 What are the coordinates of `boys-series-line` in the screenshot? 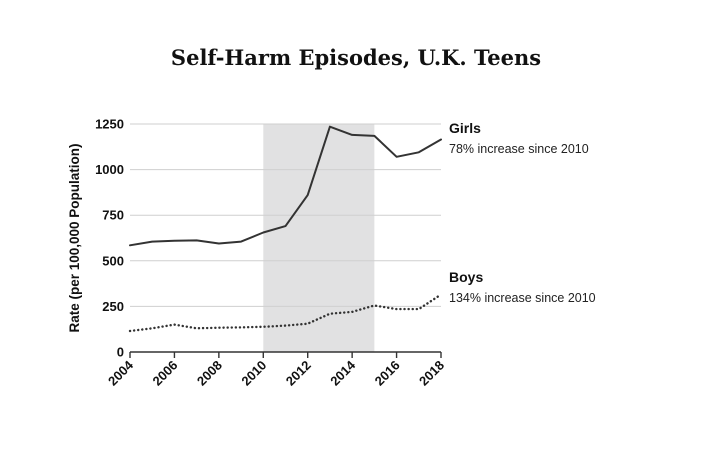 It's located at (285, 313).